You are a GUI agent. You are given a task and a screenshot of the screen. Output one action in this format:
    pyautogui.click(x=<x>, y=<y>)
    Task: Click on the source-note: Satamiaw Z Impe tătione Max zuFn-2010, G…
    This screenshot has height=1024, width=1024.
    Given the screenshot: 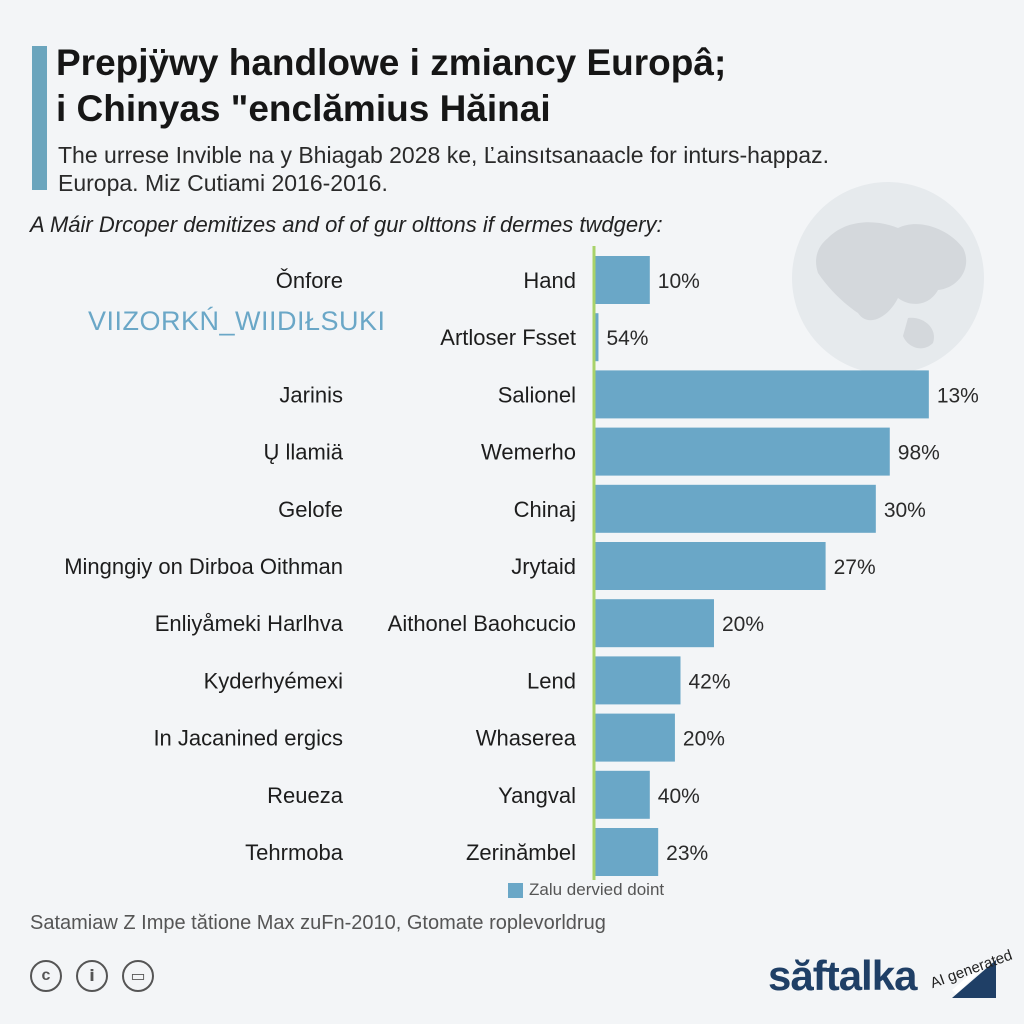 What is the action you would take?
    pyautogui.click(x=318, y=923)
    